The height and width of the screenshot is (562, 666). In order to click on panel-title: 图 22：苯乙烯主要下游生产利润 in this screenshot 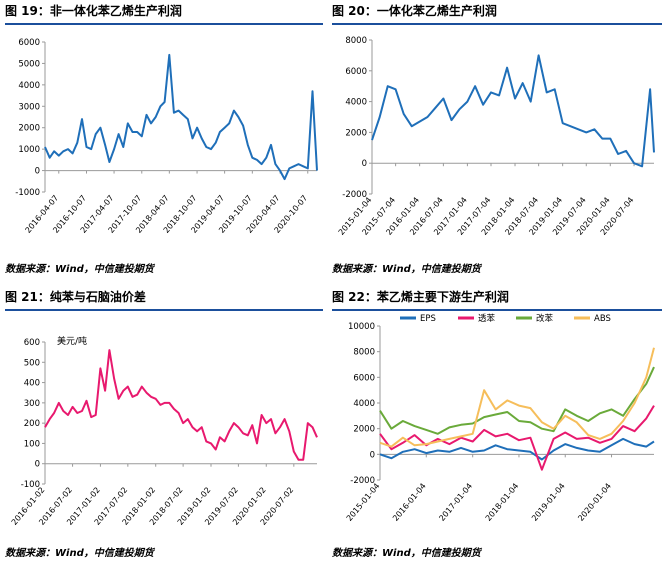, I will do `click(420, 297)`.